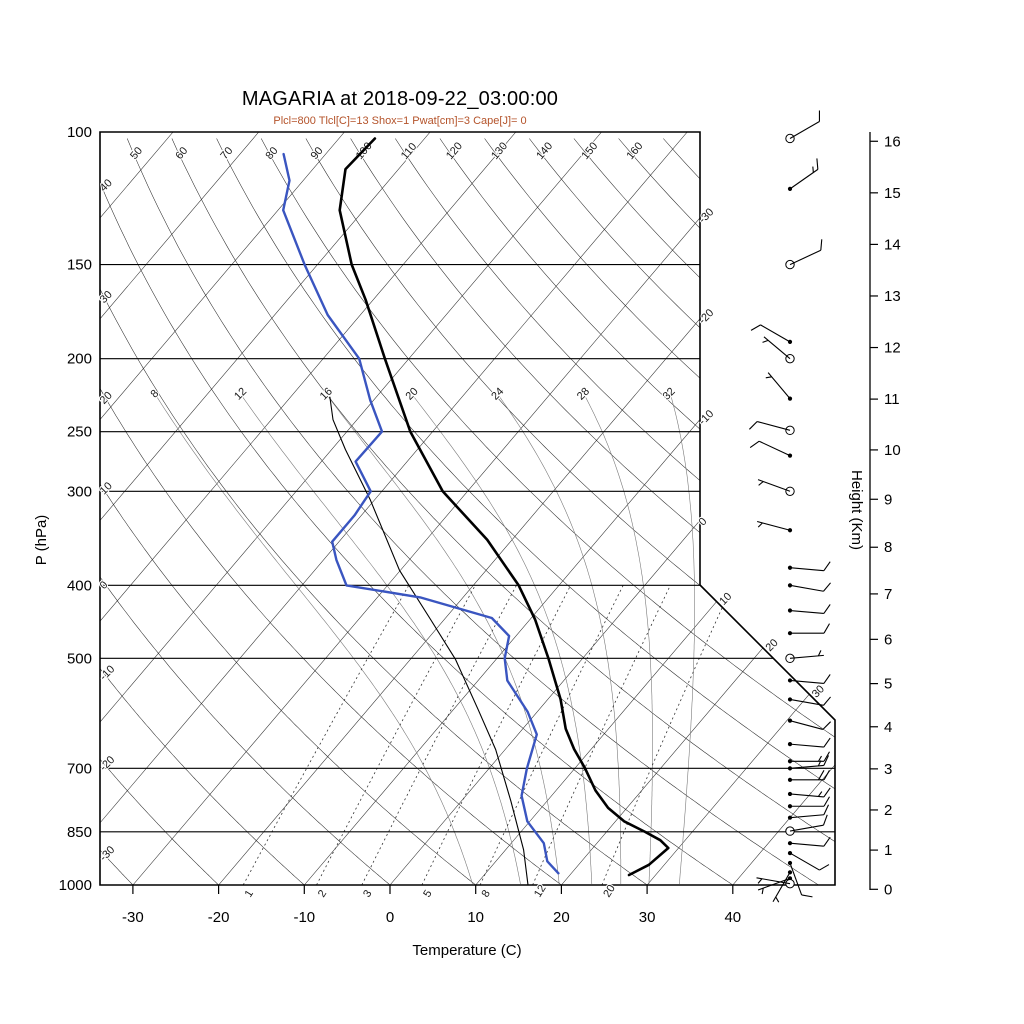 The image size is (1024, 1024). I want to click on grid-line-label: 1, so click(249, 894).